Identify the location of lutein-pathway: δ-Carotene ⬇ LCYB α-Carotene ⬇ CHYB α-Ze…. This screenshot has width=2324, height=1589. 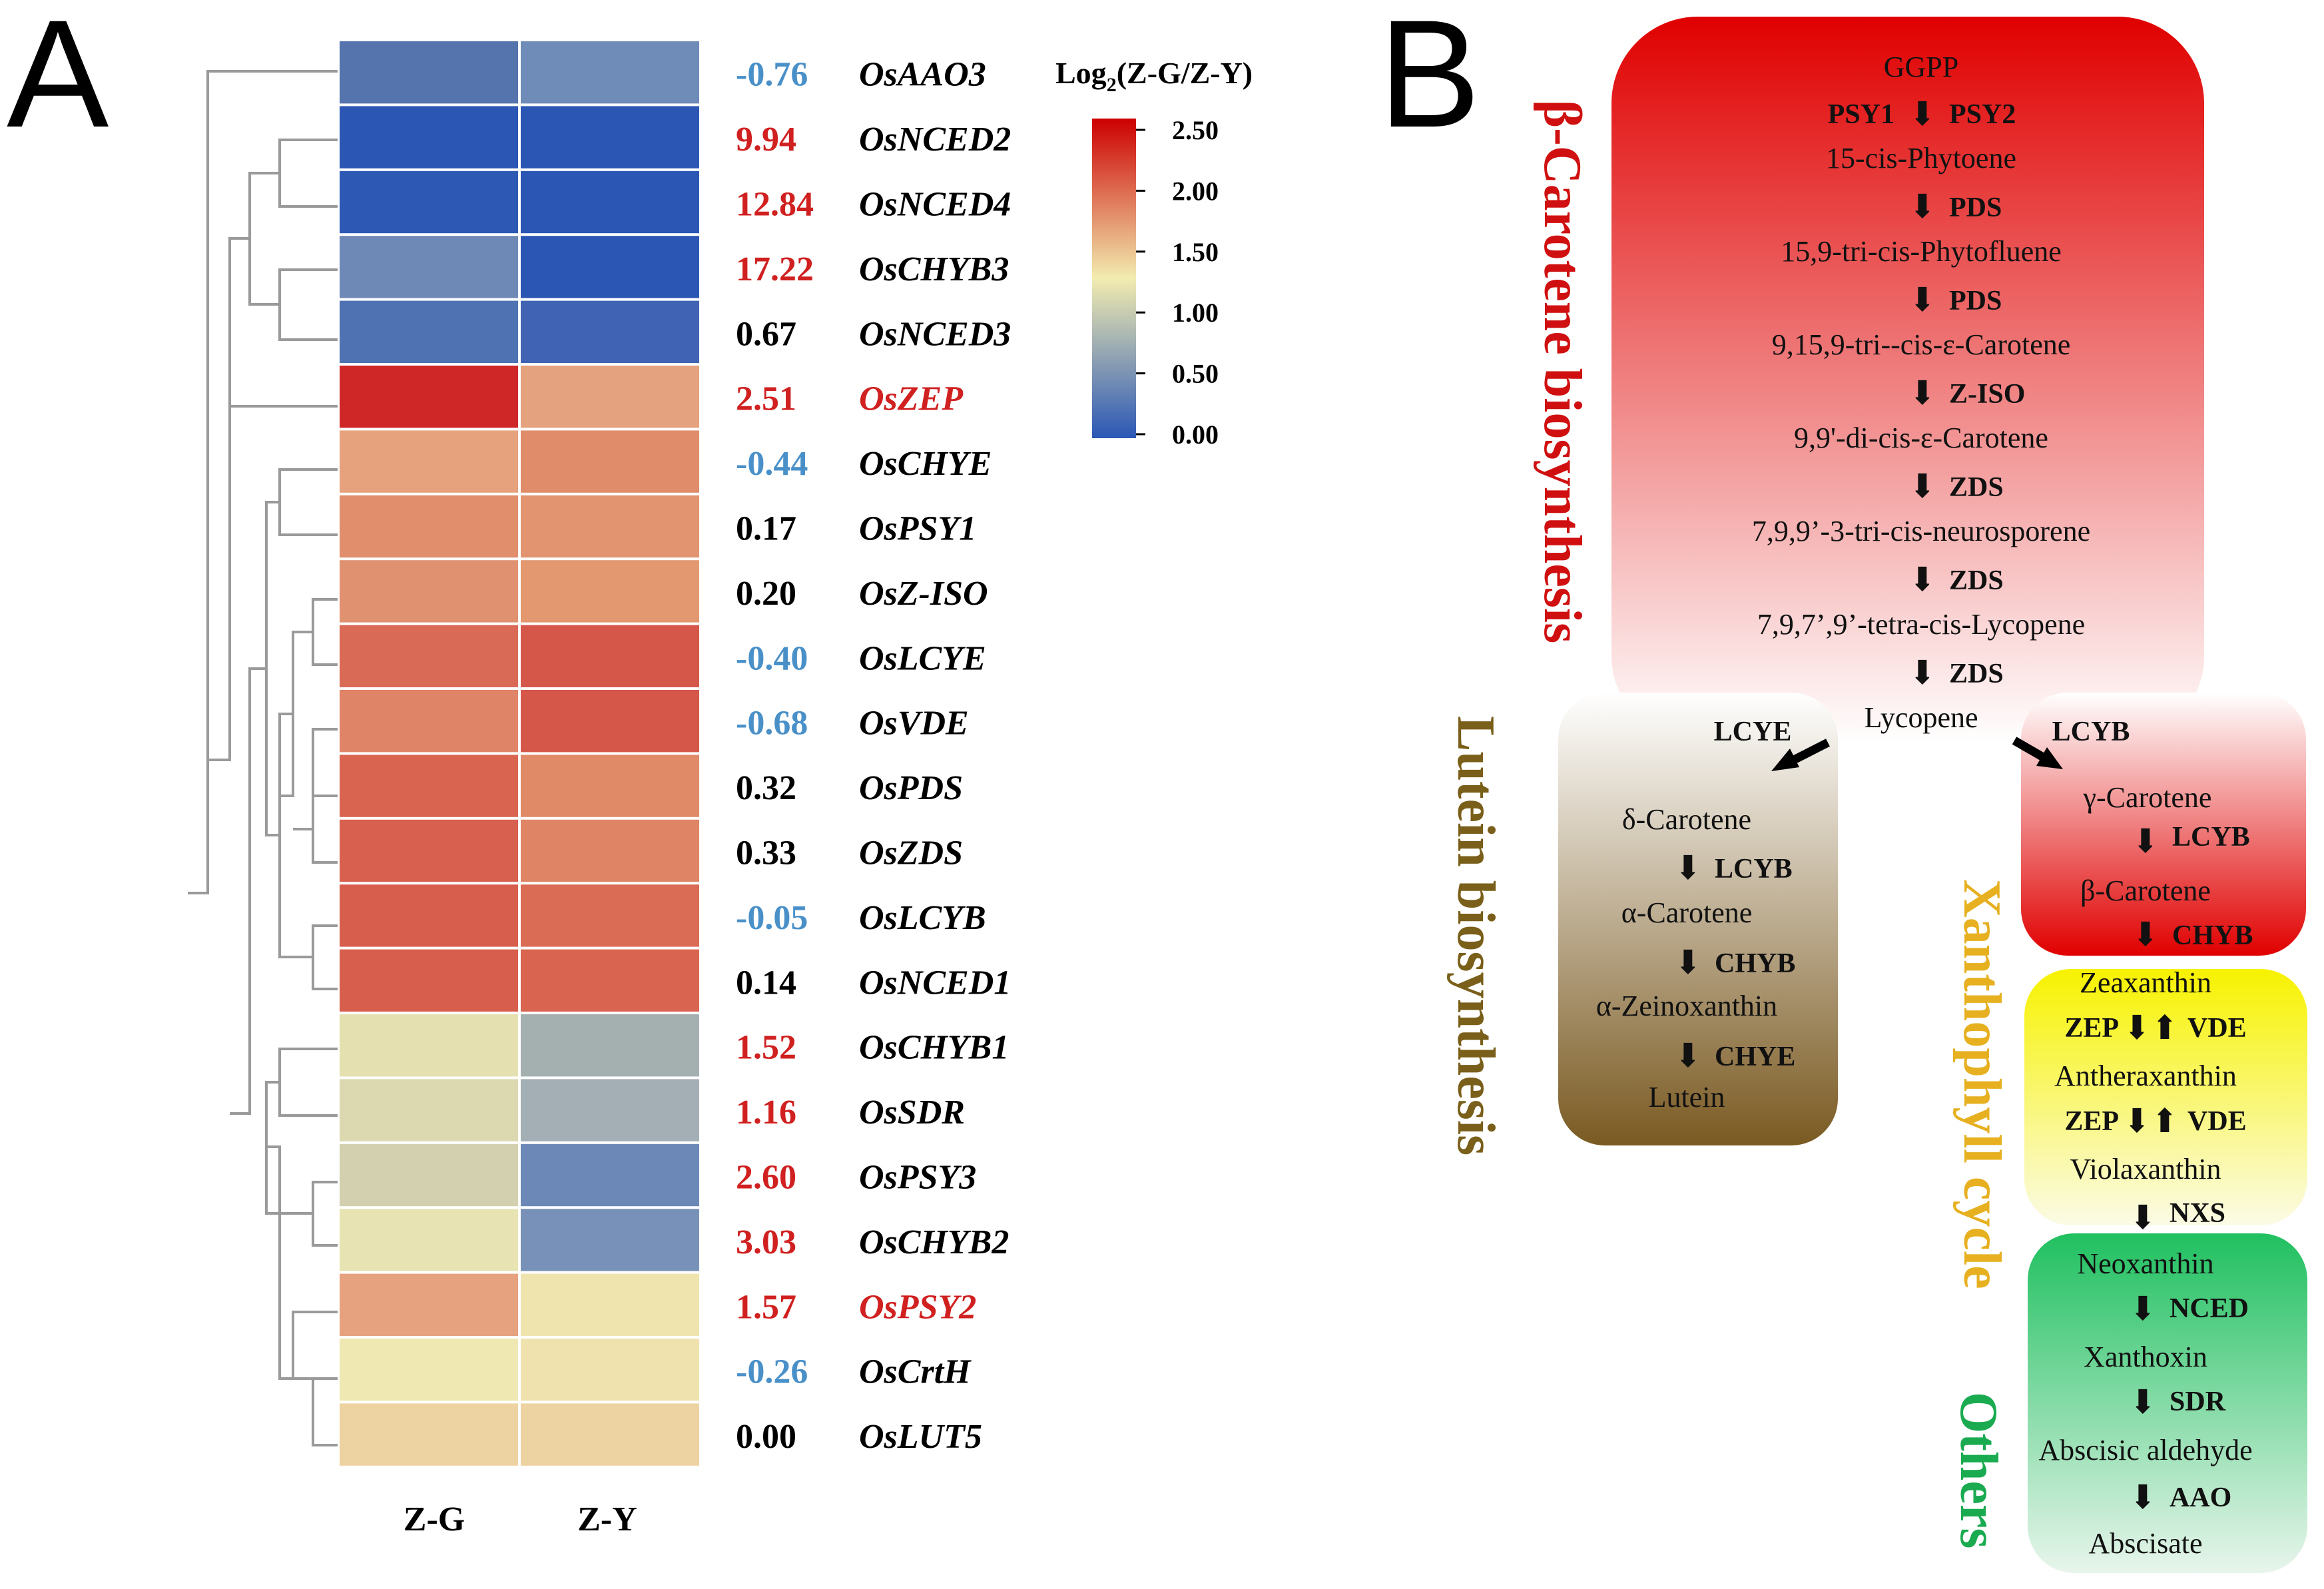
(1696, 958).